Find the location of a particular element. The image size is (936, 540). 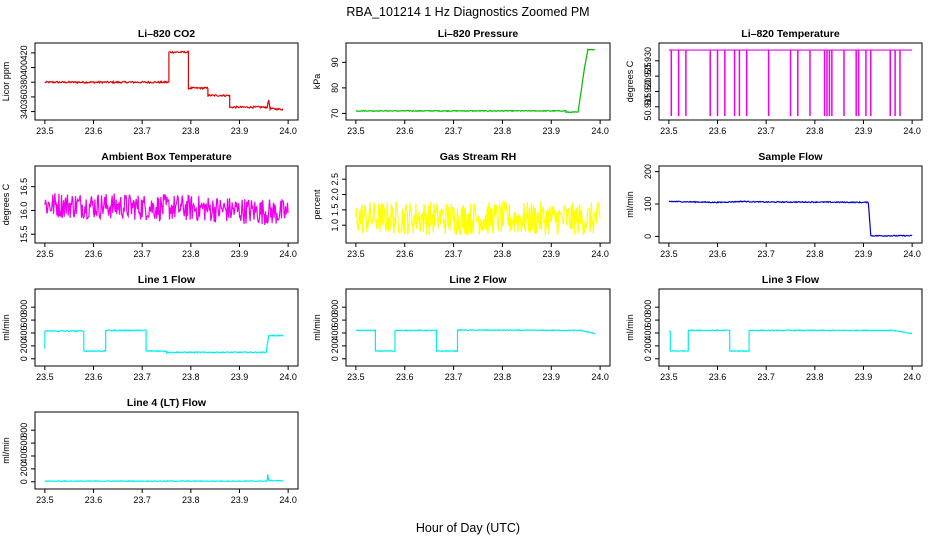

panel-title: Line 3 Flow is located at coordinates (791, 280).